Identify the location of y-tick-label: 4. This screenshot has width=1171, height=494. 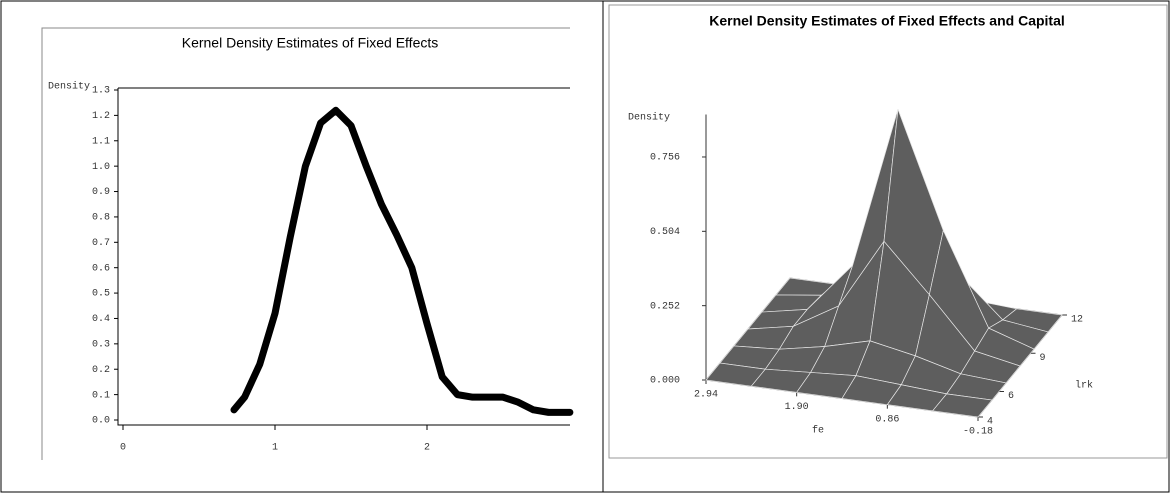
(990, 422).